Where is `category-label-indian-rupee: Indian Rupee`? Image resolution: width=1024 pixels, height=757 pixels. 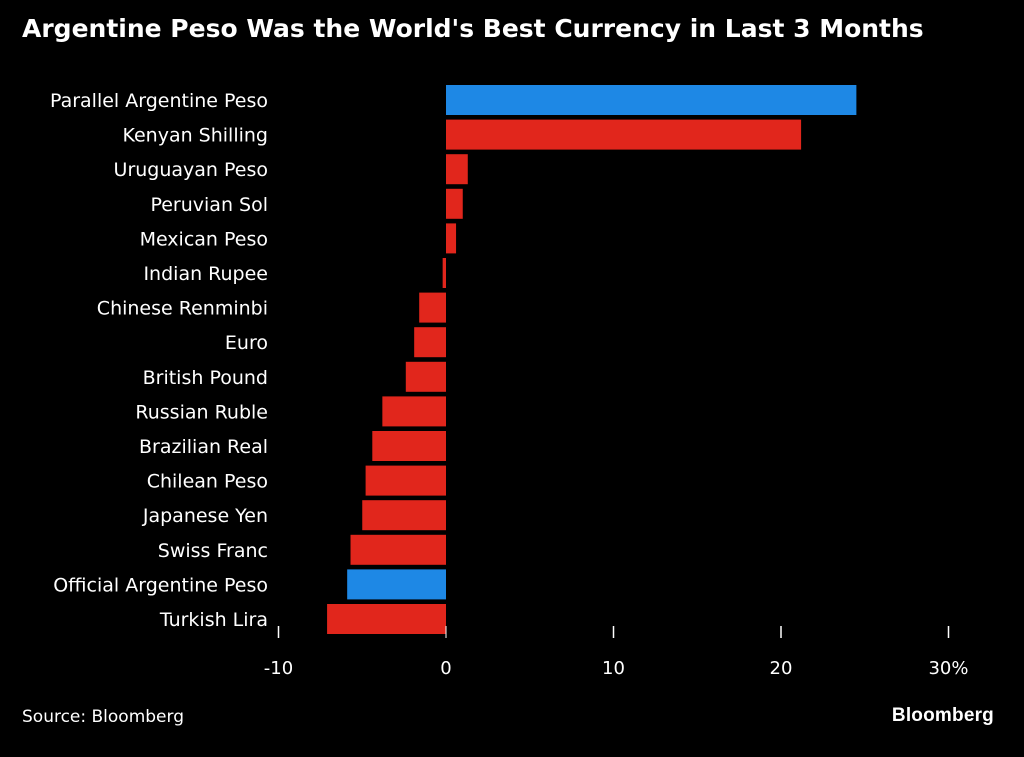
category-label-indian-rupee: Indian Rupee is located at coordinates (205, 274).